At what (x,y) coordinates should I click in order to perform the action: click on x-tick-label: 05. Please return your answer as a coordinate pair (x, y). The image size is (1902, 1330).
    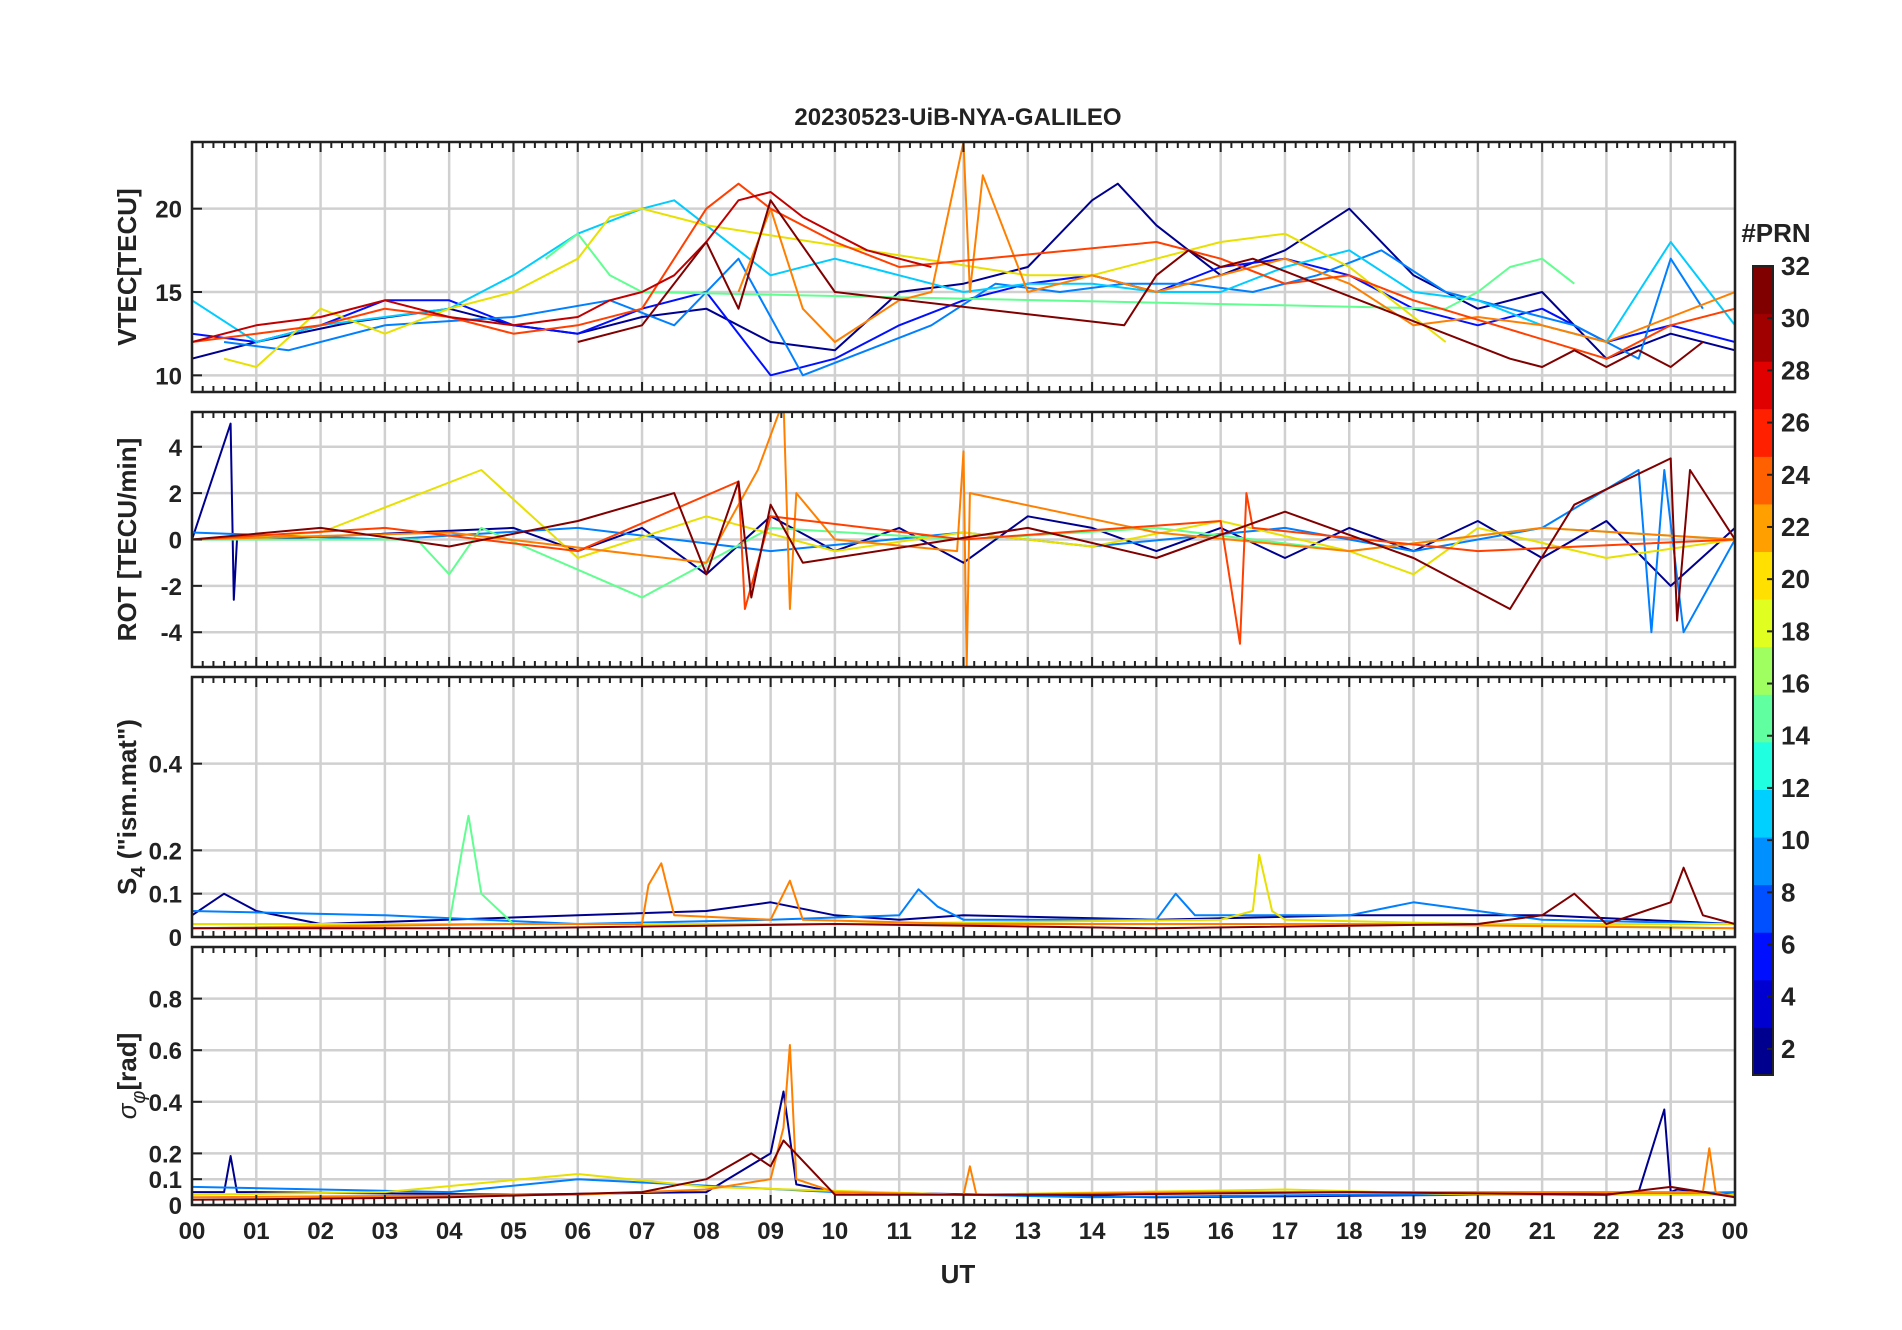
    Looking at the image, I should click on (513, 1231).